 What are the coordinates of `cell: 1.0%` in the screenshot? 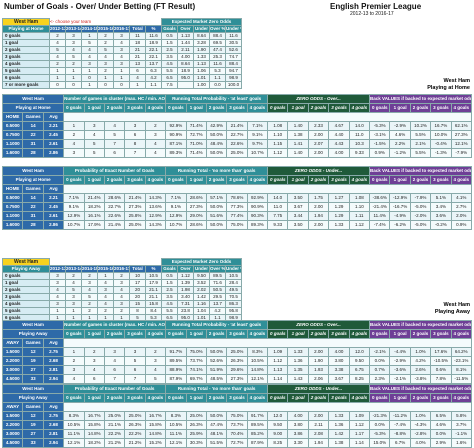 It's located at (420, 416).